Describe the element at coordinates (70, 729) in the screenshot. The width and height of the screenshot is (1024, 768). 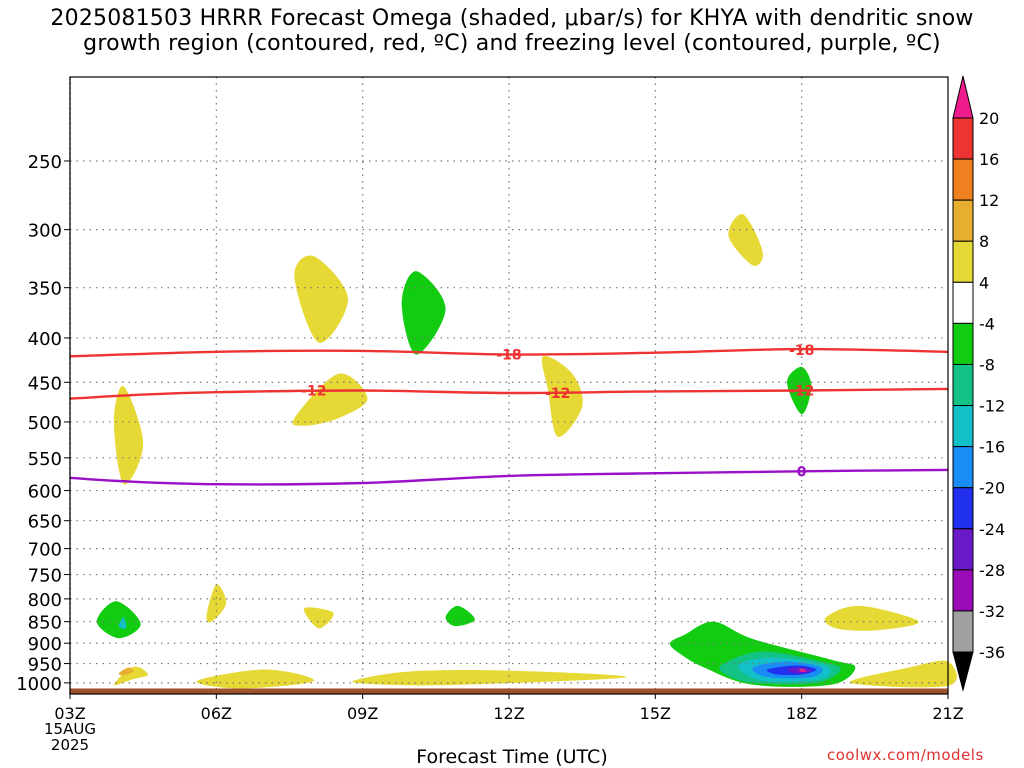
I see `x-tick-date-label: 15AUG` at that location.